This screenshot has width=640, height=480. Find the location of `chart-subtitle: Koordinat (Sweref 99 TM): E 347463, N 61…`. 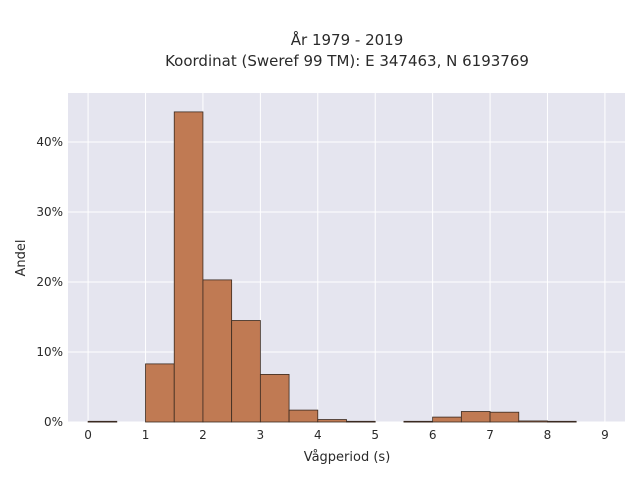

chart-subtitle: Koordinat (Sweref 99 TM): E 347463, N 61… is located at coordinates (347, 61).